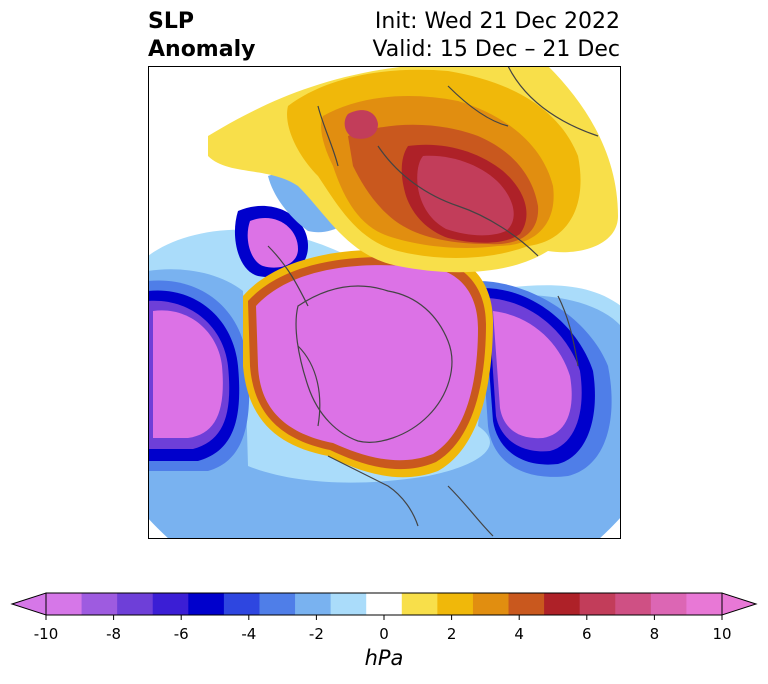  What do you see at coordinates (316, 634) in the screenshot?
I see `colorbar-tick-label: -2` at bounding box center [316, 634].